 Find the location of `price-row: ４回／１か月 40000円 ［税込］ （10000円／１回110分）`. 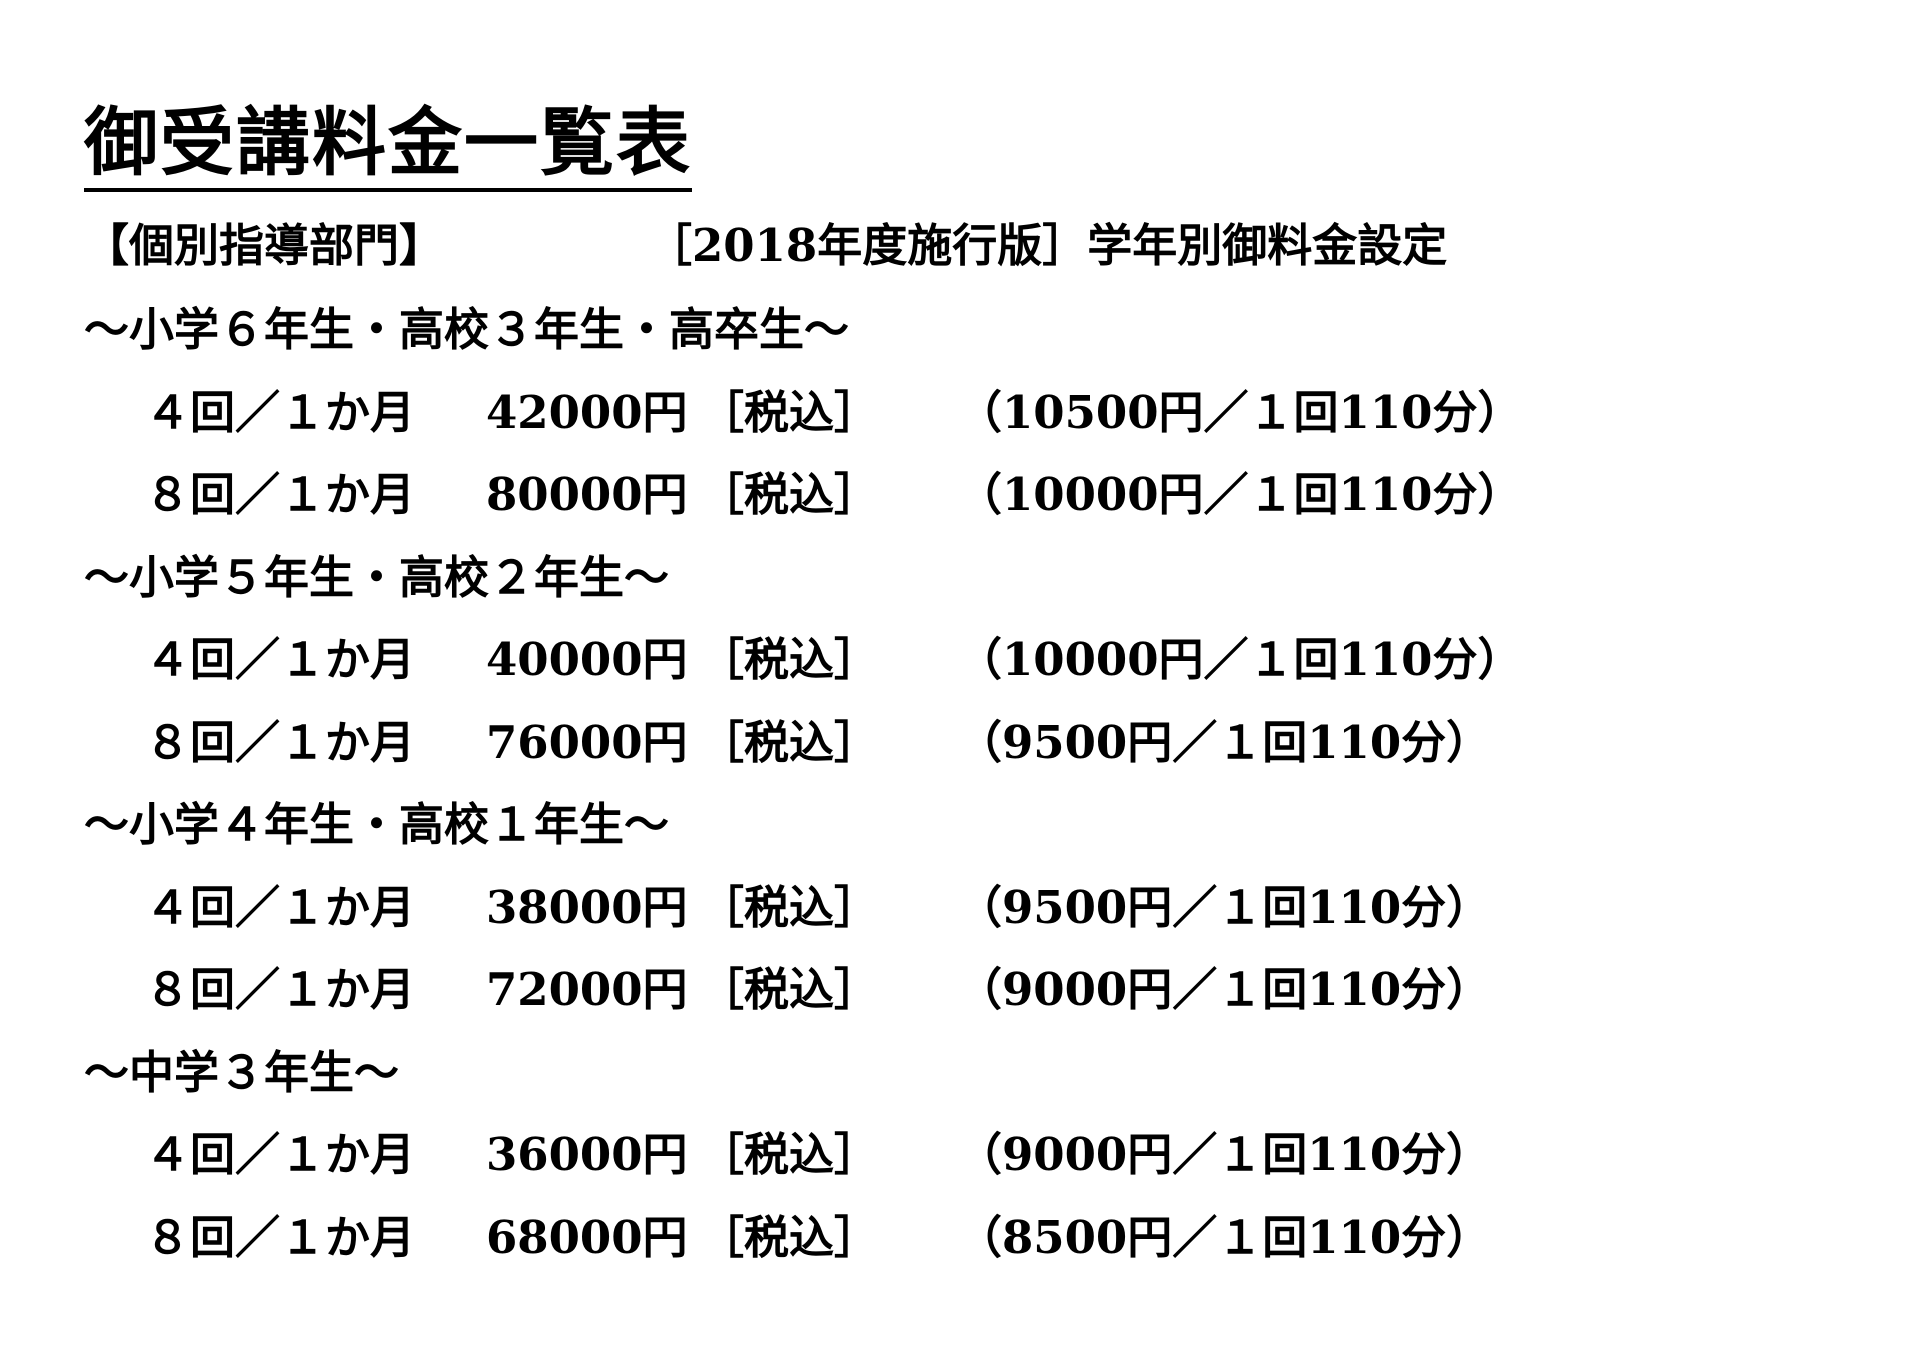

price-row: ４回／１か月 40000円 ［税込］ （10000円／１回110分） is located at coordinates (960, 660).